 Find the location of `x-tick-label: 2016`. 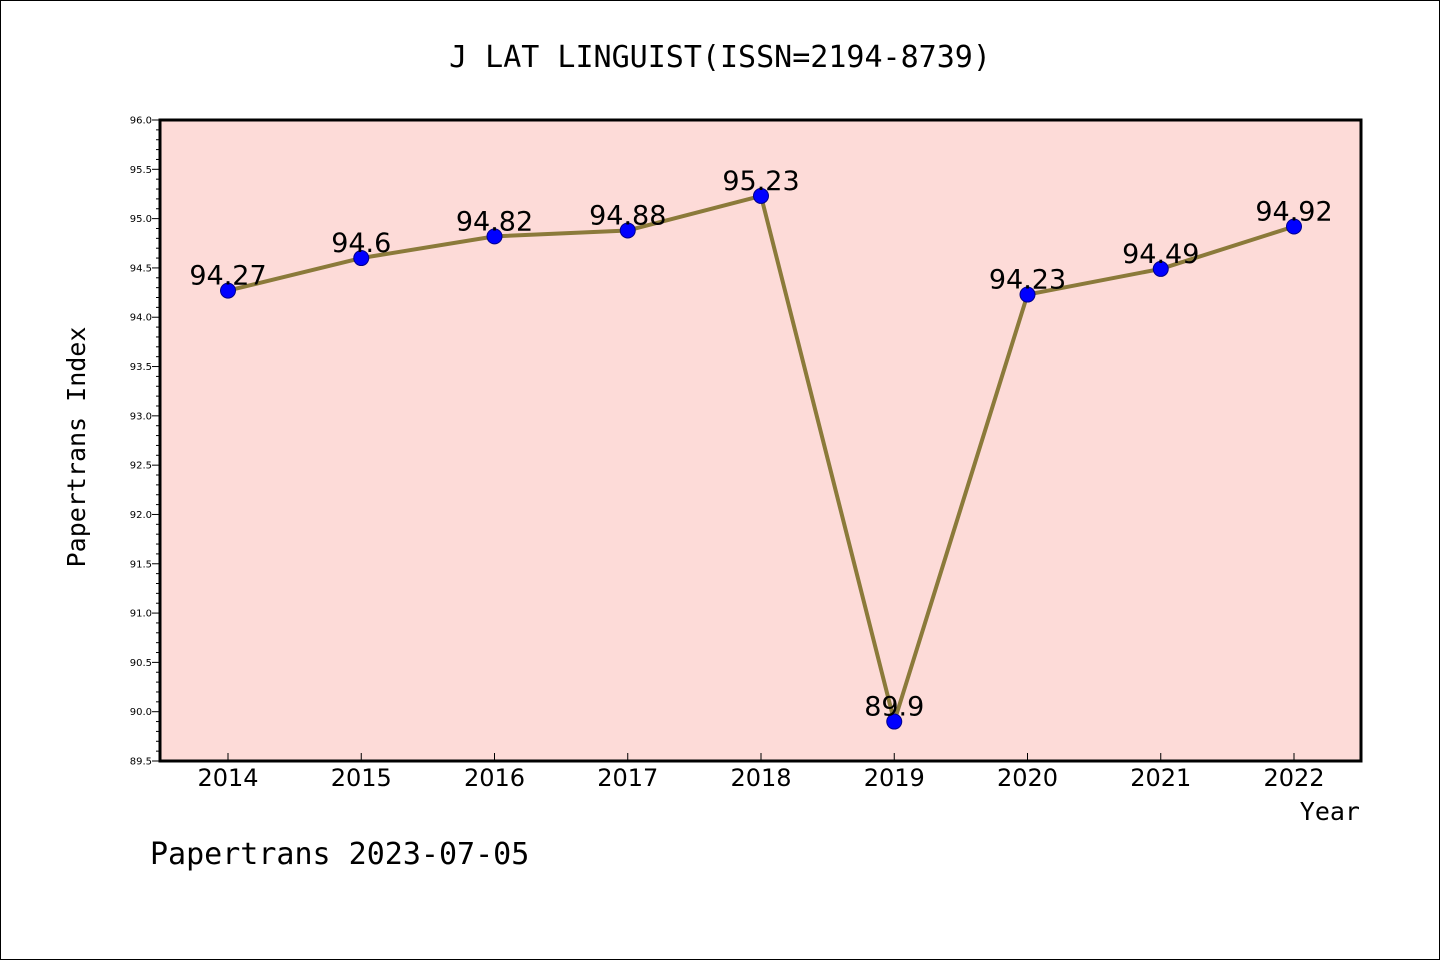

x-tick-label: 2016 is located at coordinates (494, 778).